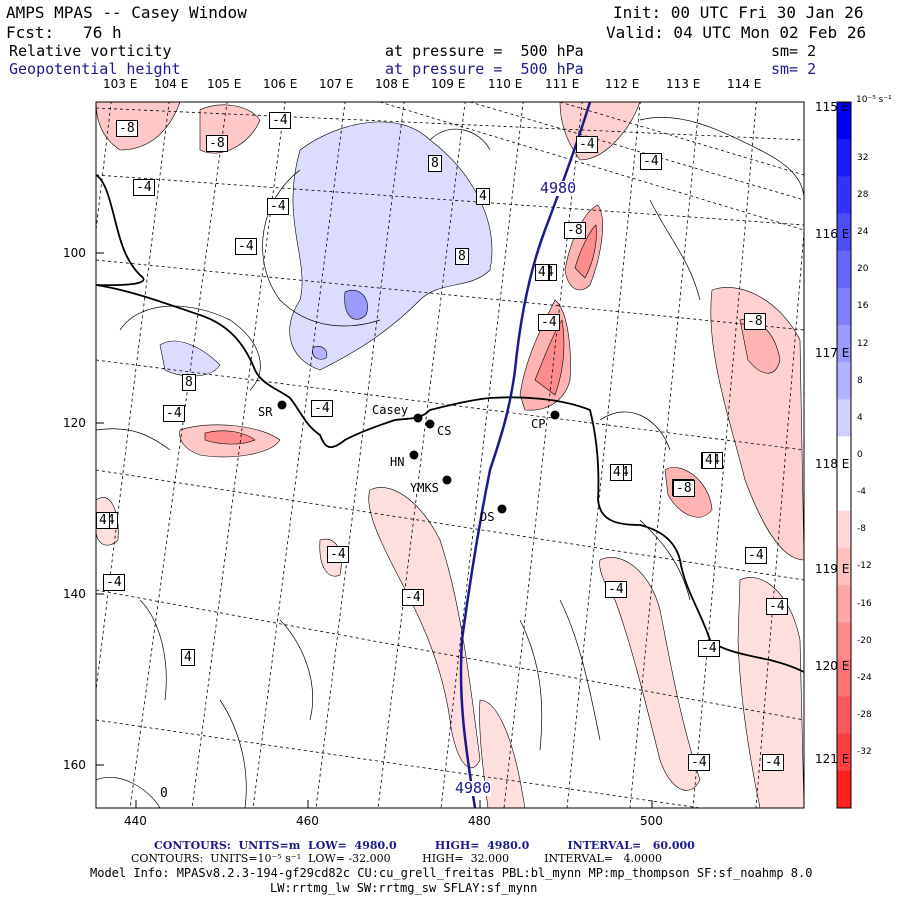 This screenshot has width=900, height=900. I want to click on y-tick-label: 140, so click(74, 594).